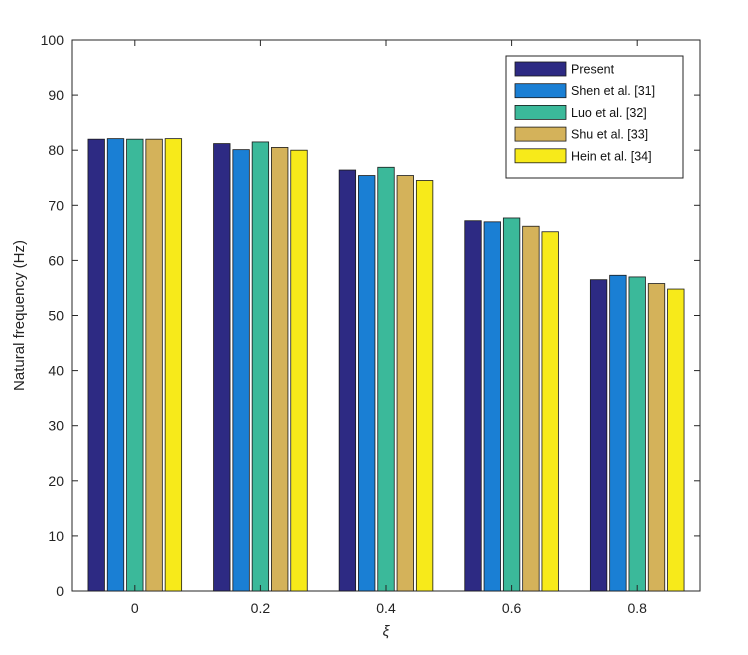 This screenshot has height=655, width=748. What do you see at coordinates (56, 150) in the screenshot?
I see `y-tick-label: 80` at bounding box center [56, 150].